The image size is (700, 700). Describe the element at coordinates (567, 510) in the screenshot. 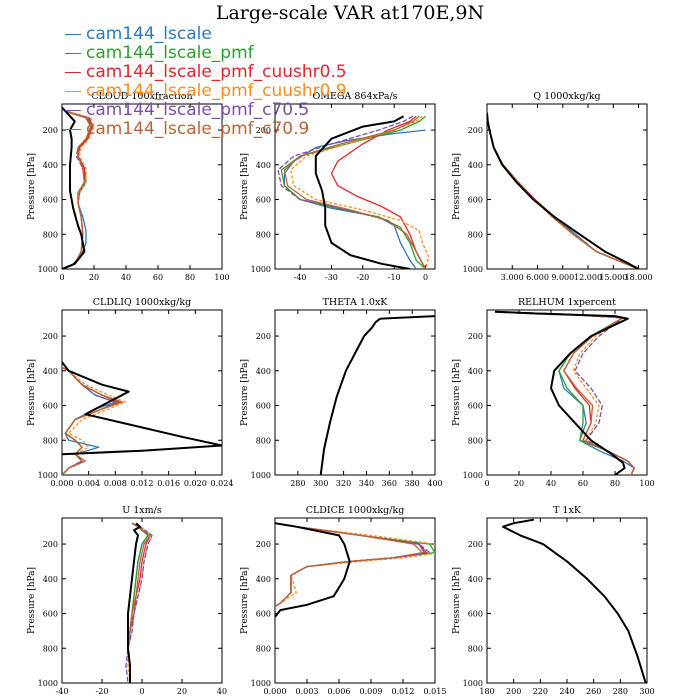

I see `panel-title: T 1xK` at that location.